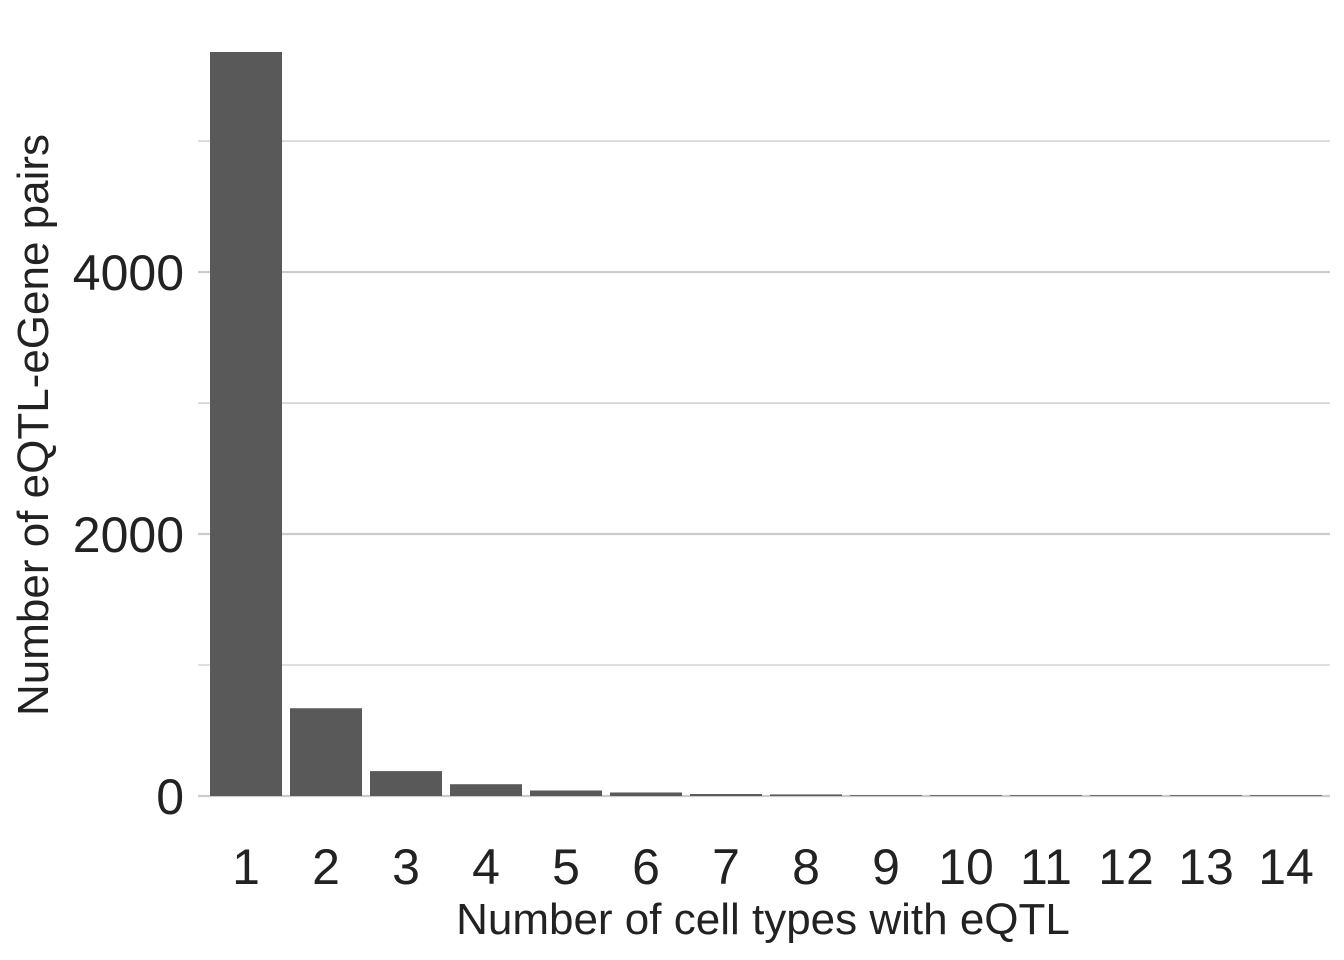 The height and width of the screenshot is (960, 1344). I want to click on x-tick-label: 8, so click(806, 867).